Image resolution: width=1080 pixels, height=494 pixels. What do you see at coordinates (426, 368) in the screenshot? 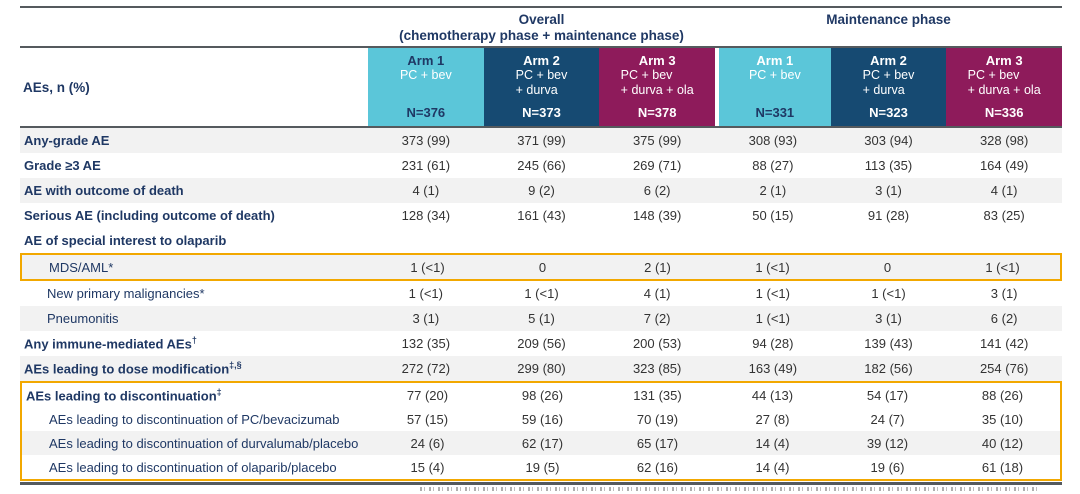
I see `value-cell: 272 (72)` at bounding box center [426, 368].